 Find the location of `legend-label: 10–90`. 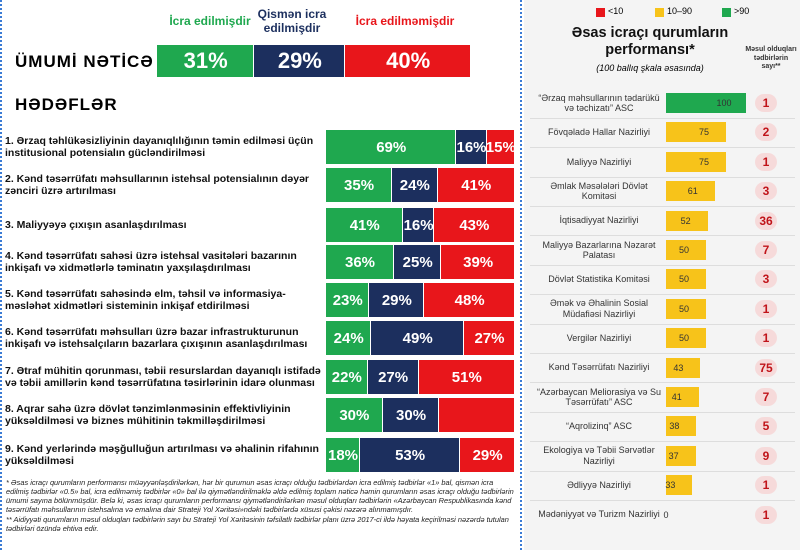

legend-label: 10–90 is located at coordinates (680, 11).